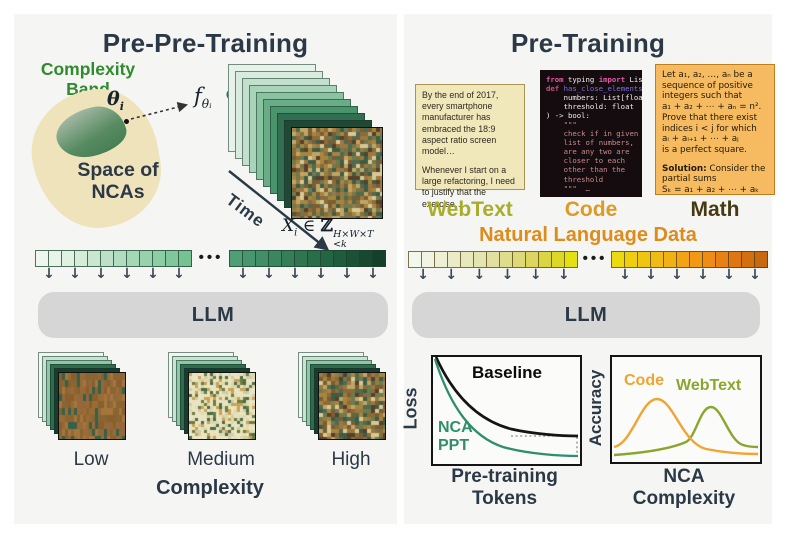 The height and width of the screenshot is (538, 786). I want to click on text-line: Let a₁, a₂, …, aₙ be a, so click(707, 75).